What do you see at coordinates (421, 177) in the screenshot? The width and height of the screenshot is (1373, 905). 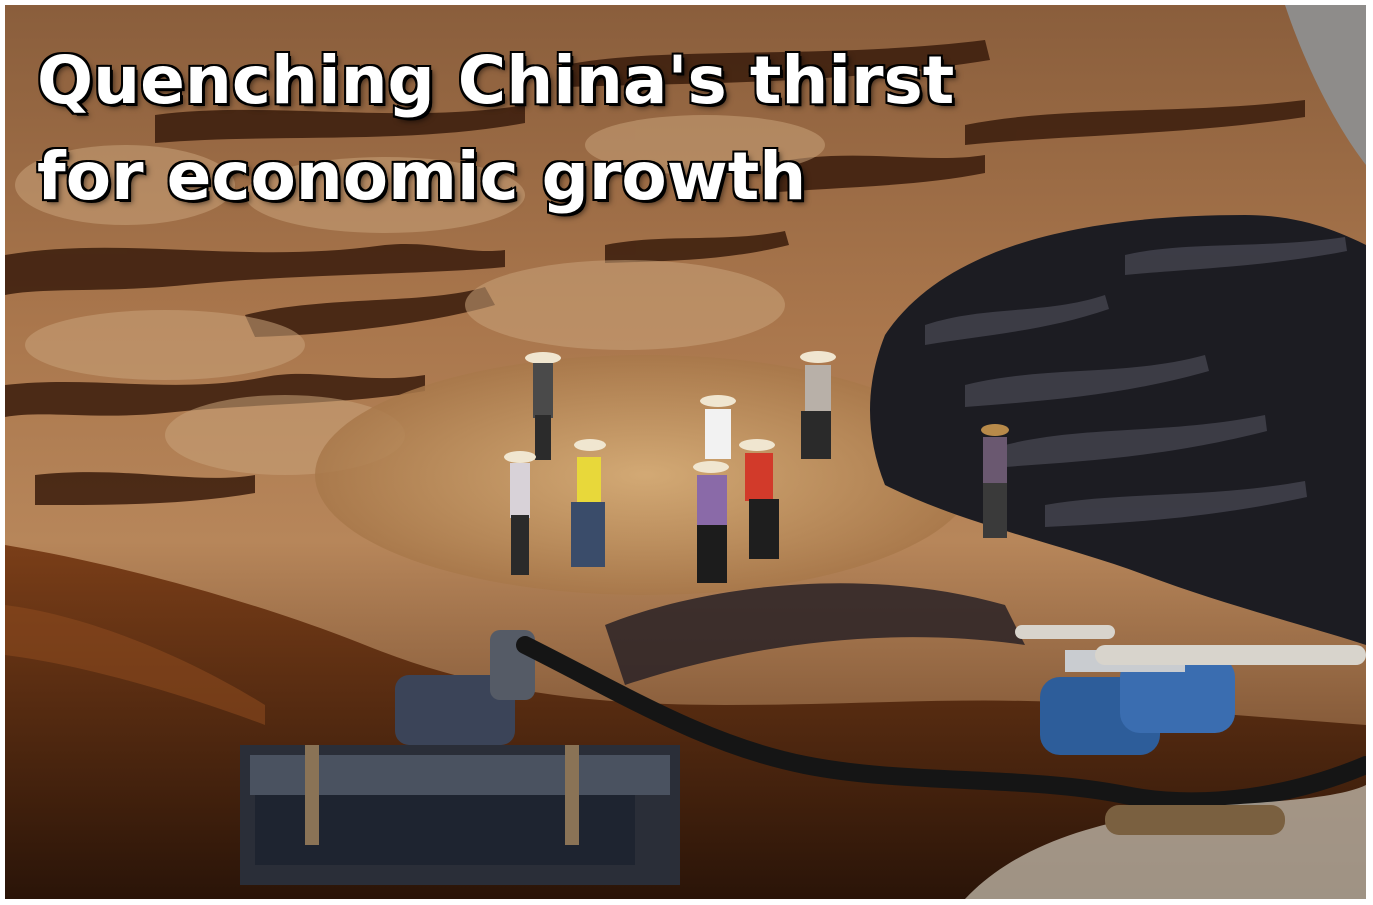 I see `headline-line-2: for economic growth` at bounding box center [421, 177].